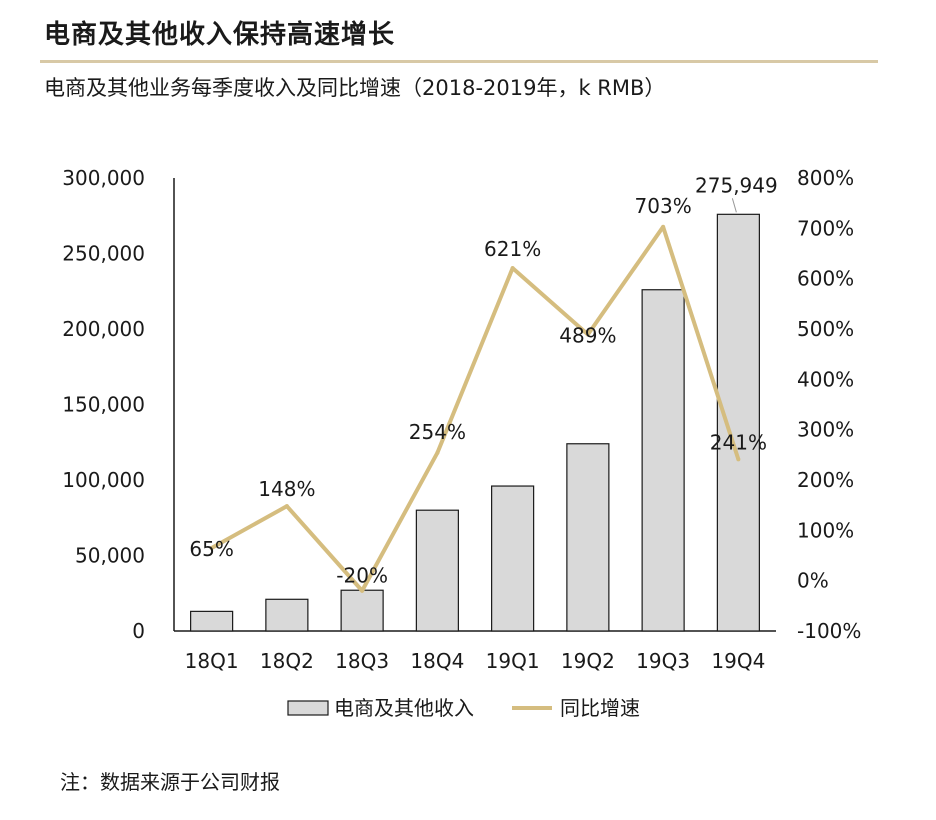 This screenshot has height=820, width=936. I want to click on x-tick-label: 19Q4, so click(738, 661).